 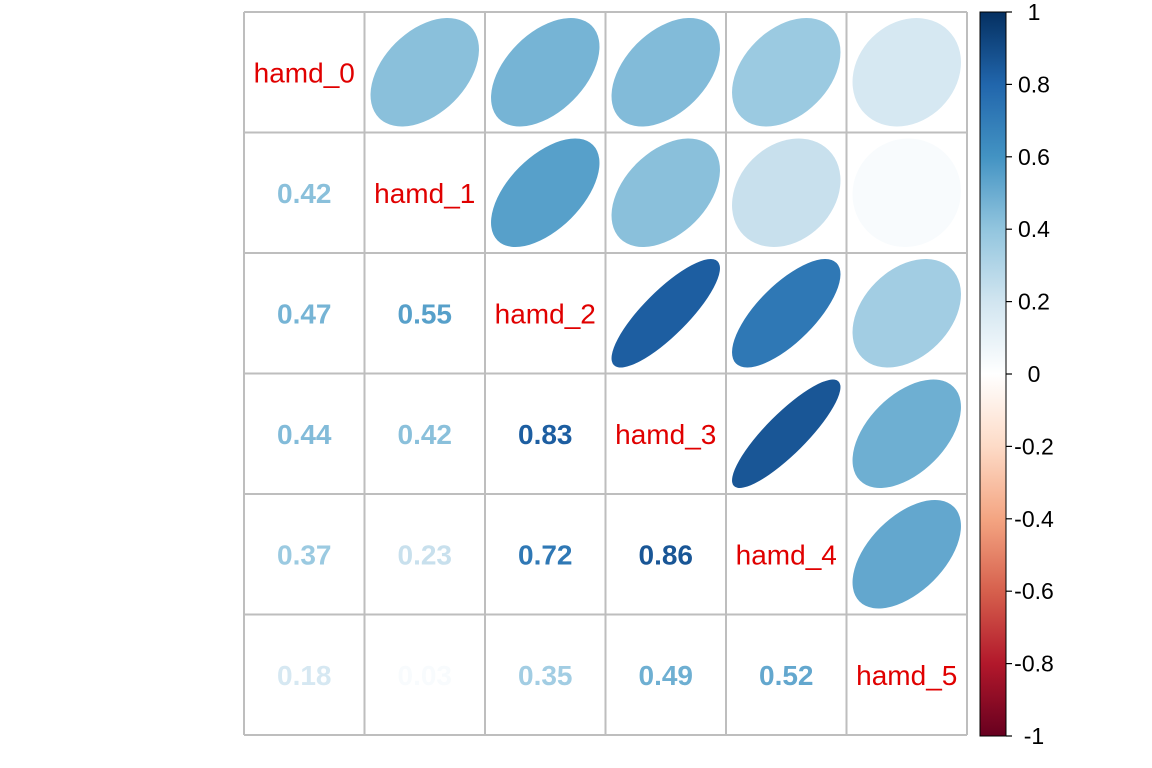 What do you see at coordinates (545, 675) in the screenshot?
I see `coef-hamd_5-hamd_2: 0.35` at bounding box center [545, 675].